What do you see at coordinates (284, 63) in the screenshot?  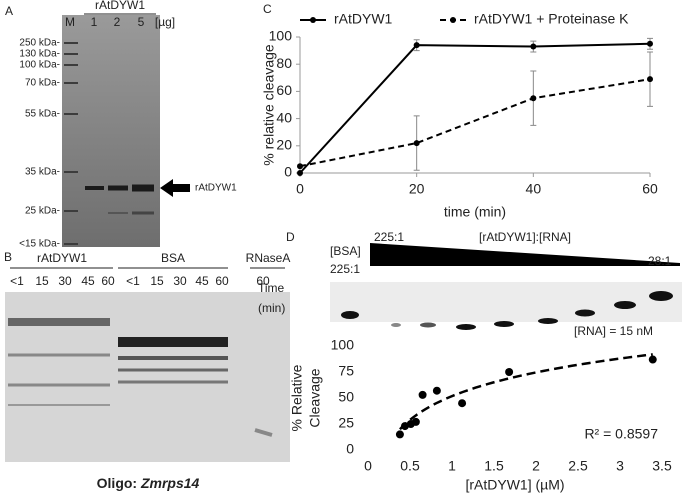 I see `y-tick-label: 80` at bounding box center [284, 63].